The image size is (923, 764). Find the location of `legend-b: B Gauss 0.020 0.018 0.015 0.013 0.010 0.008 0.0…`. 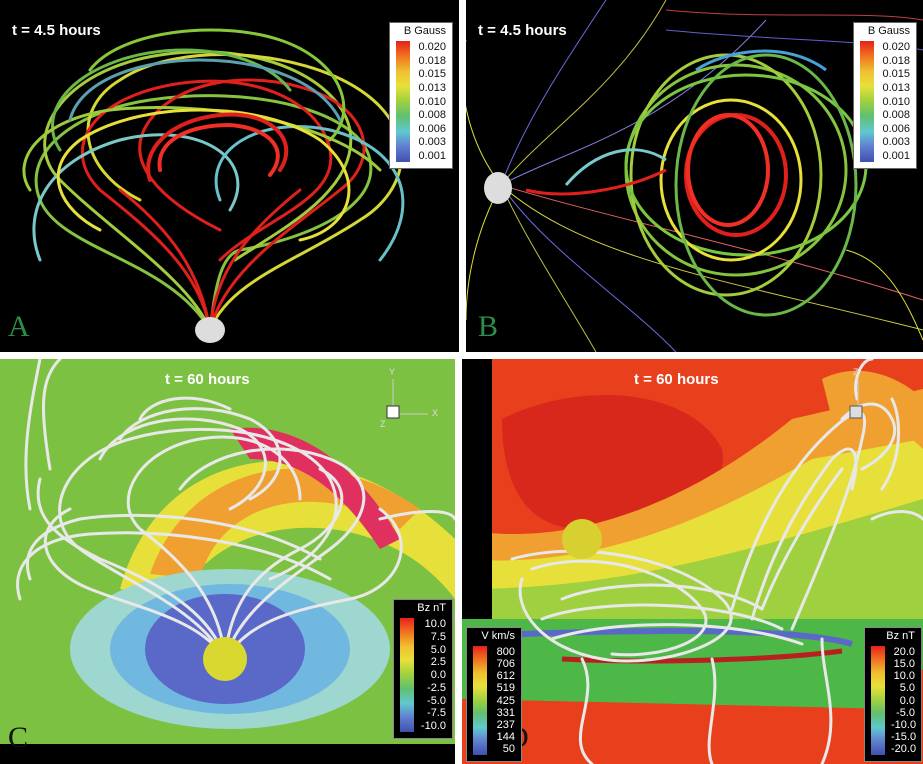

legend-b: B Gauss 0.020 0.018 0.015 0.013 0.010 0.008 0.0… is located at coordinates (885, 95).